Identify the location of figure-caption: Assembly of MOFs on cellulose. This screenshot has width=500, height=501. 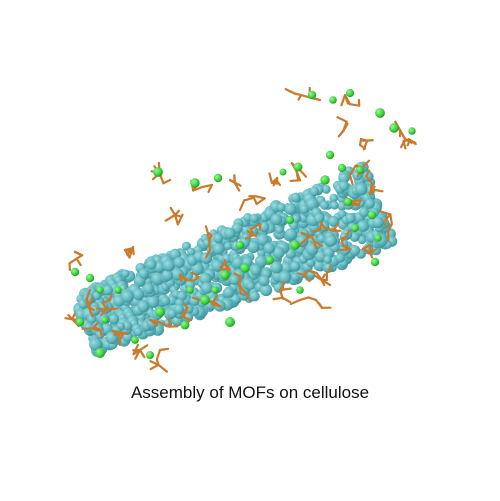
(250, 392).